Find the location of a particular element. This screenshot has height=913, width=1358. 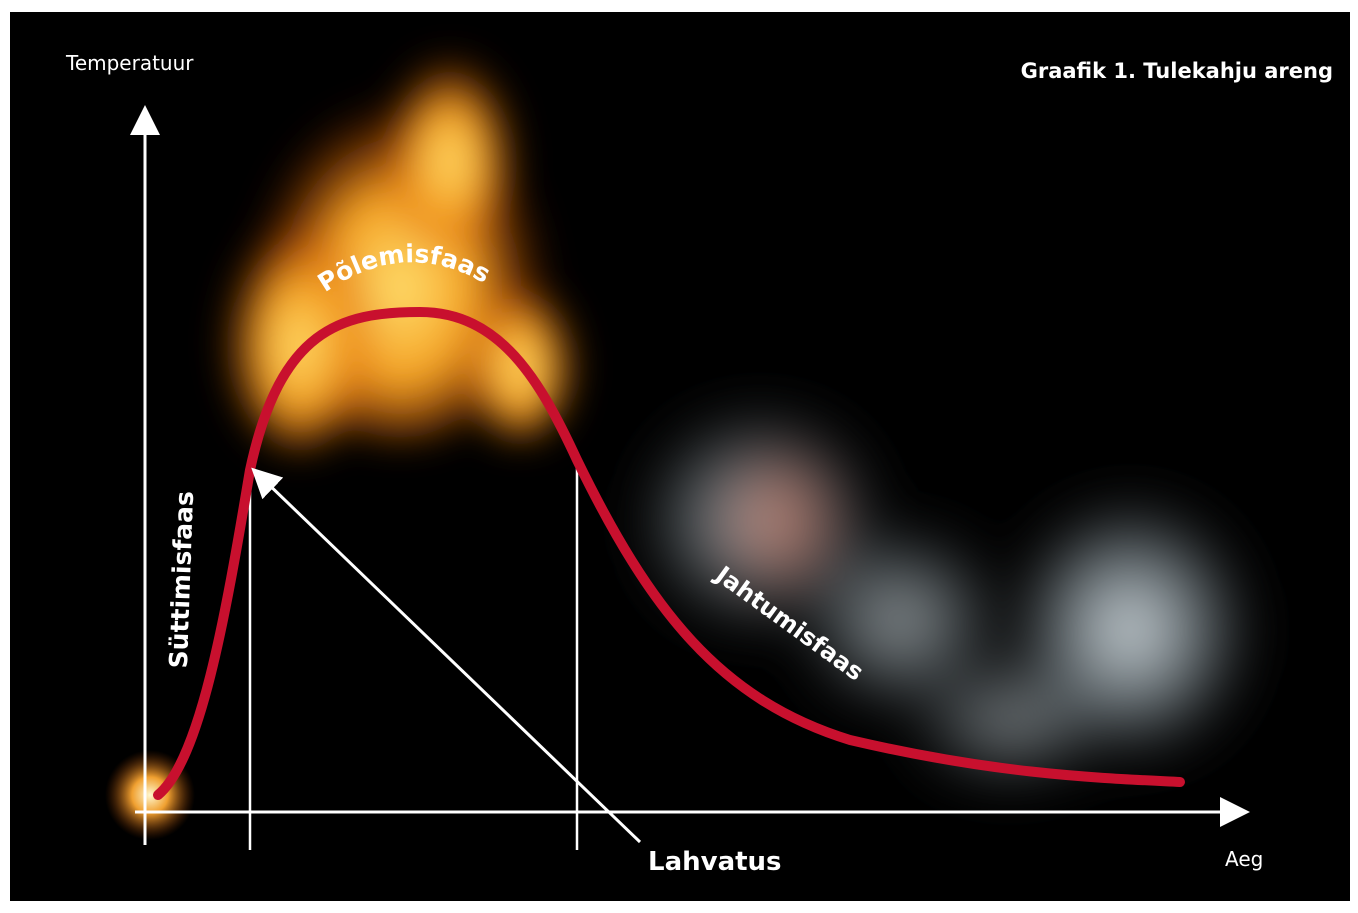

phase-label: Süttimisfaas is located at coordinates (181, 580).